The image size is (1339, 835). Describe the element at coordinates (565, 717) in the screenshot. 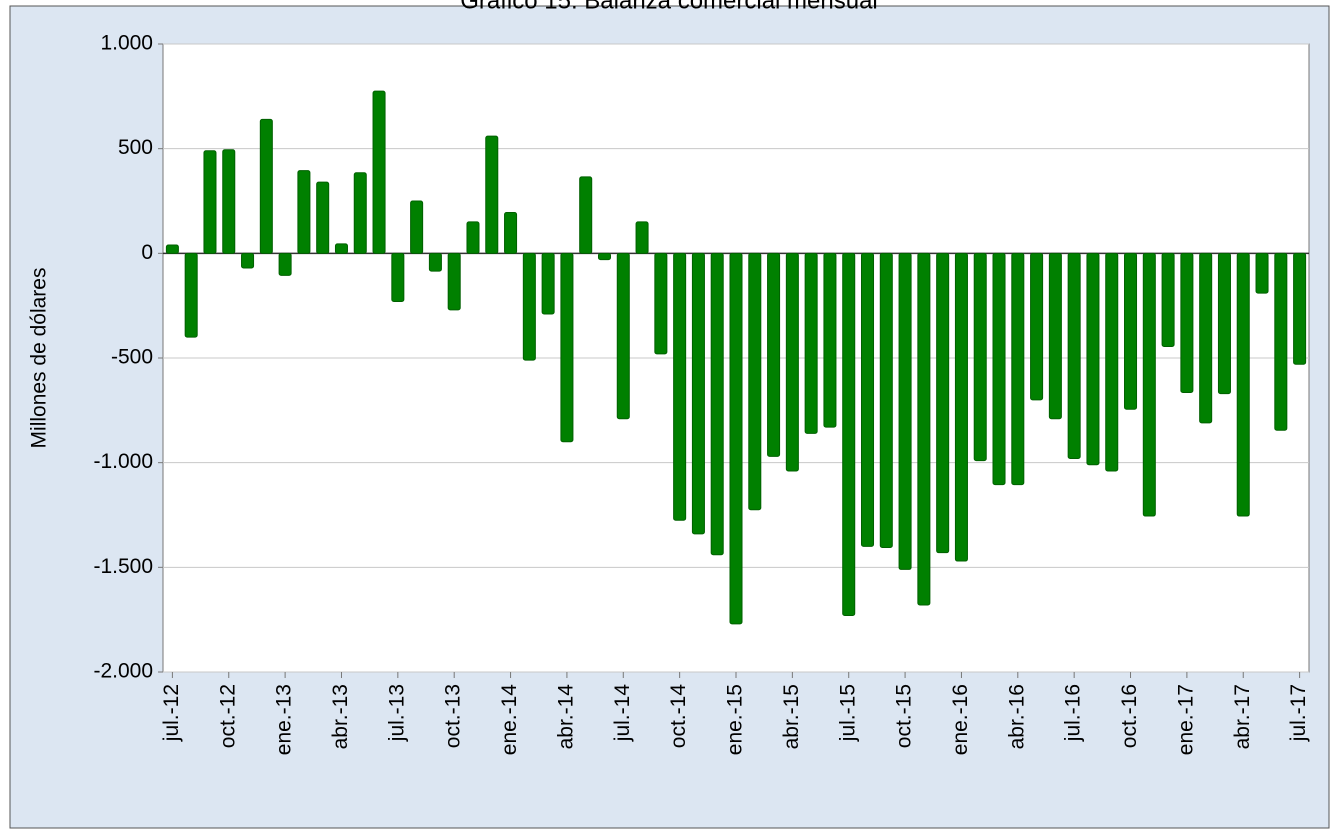

I see `x-tick-label: abr.-14` at that location.